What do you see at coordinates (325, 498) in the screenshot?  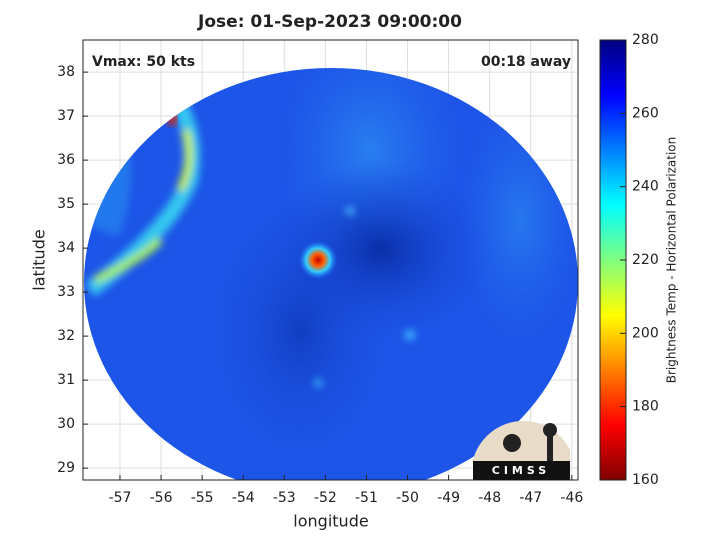 I see `x-tick-label: -52` at bounding box center [325, 498].